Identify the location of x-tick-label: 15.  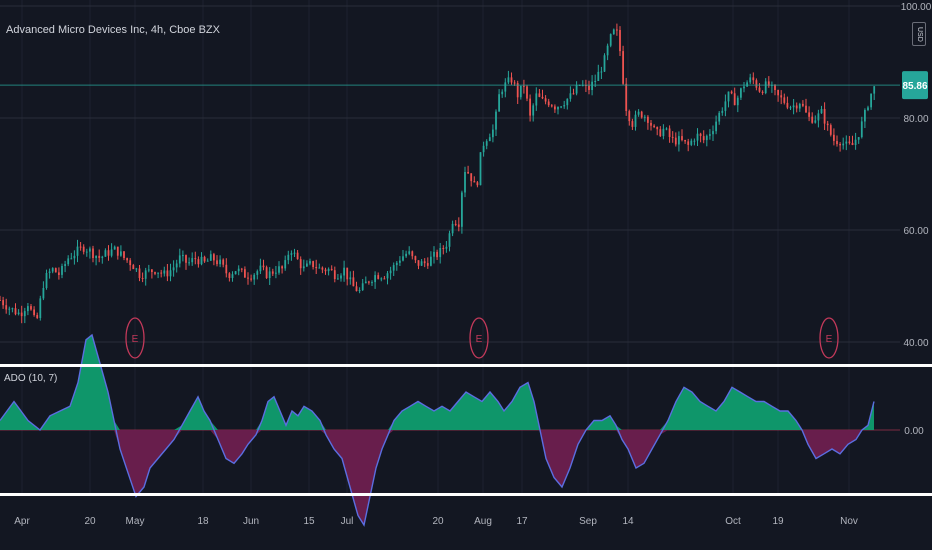
(309, 521).